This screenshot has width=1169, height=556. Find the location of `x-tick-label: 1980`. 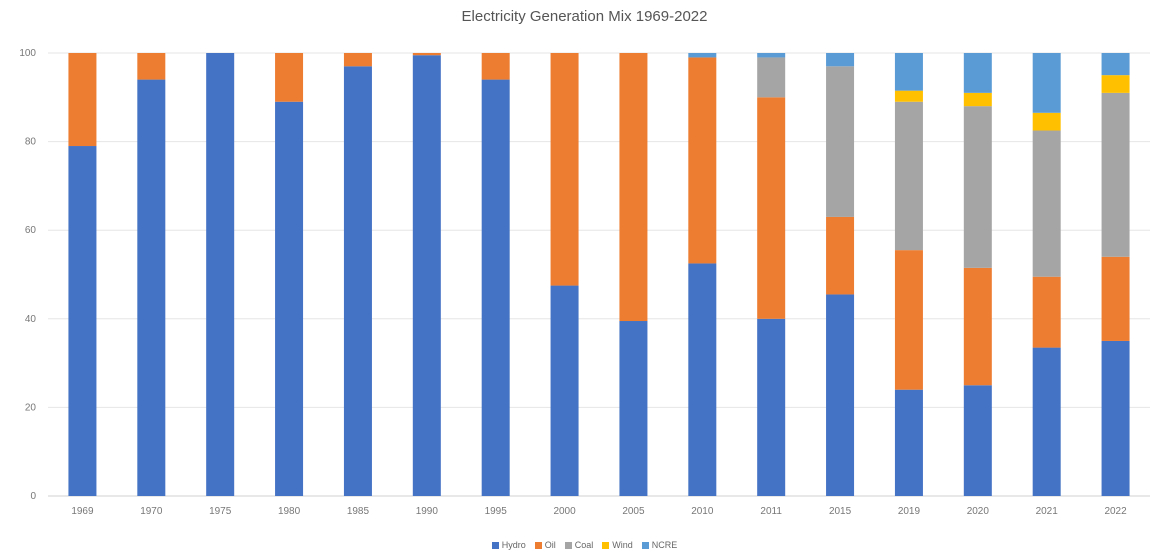

x-tick-label: 1980 is located at coordinates (289, 511).